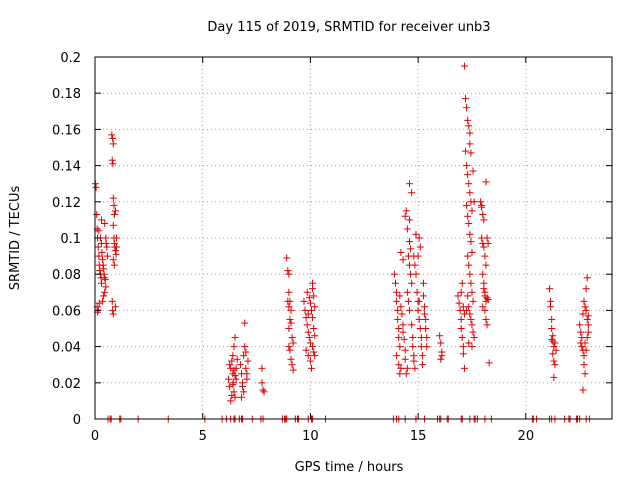 The height and width of the screenshot is (480, 640). I want to click on x-tick-label: 5, so click(203, 436).